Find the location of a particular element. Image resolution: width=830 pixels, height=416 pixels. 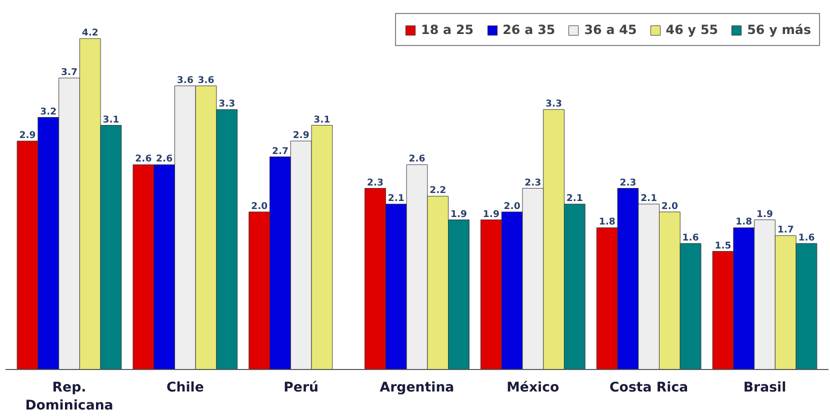

x-tick-label: Brasil is located at coordinates (764, 388).